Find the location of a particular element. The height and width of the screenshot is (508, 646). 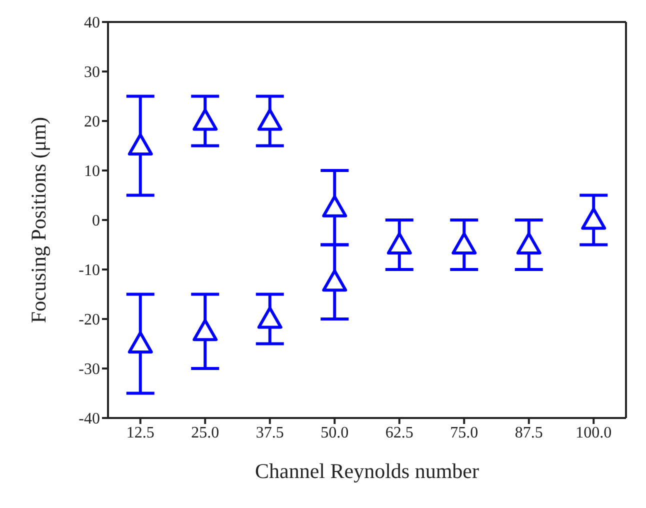

x-tick-label: 87.5 is located at coordinates (528, 433).